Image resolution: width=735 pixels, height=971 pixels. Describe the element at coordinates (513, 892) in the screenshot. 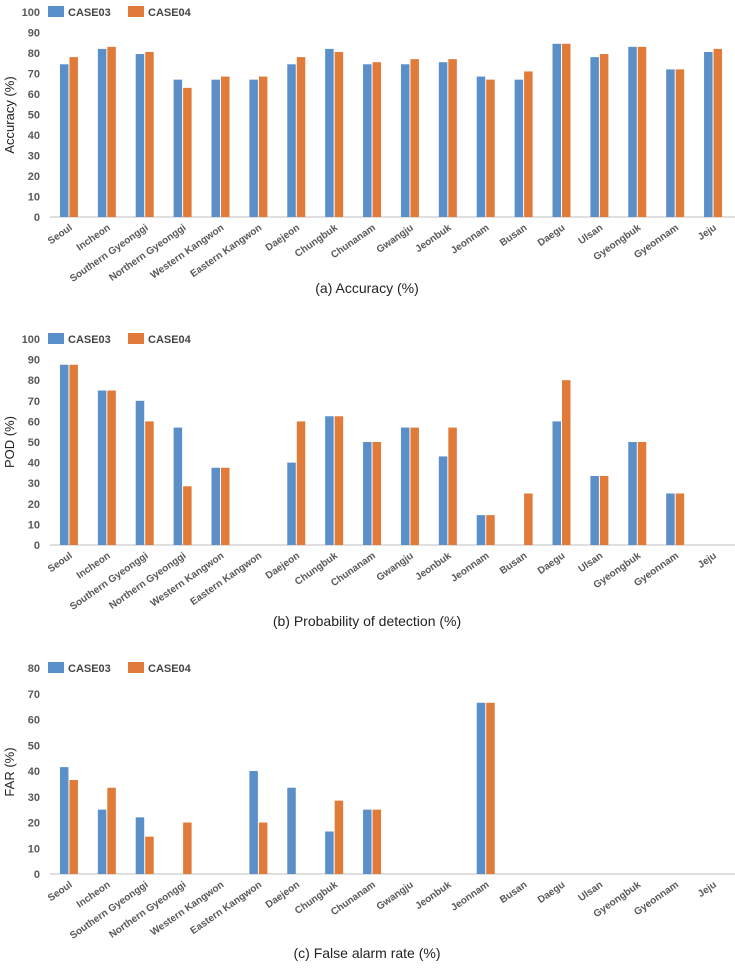

I see `x-category-label: Busan` at that location.